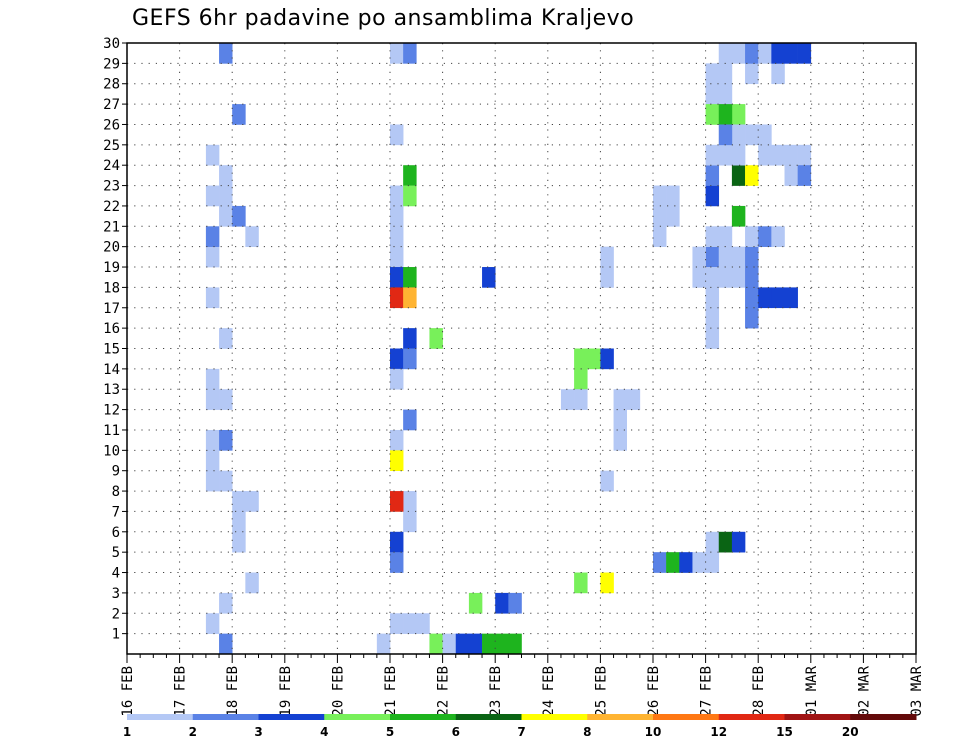  Describe the element at coordinates (111, 125) in the screenshot. I see `y-tick-label: 26` at that location.